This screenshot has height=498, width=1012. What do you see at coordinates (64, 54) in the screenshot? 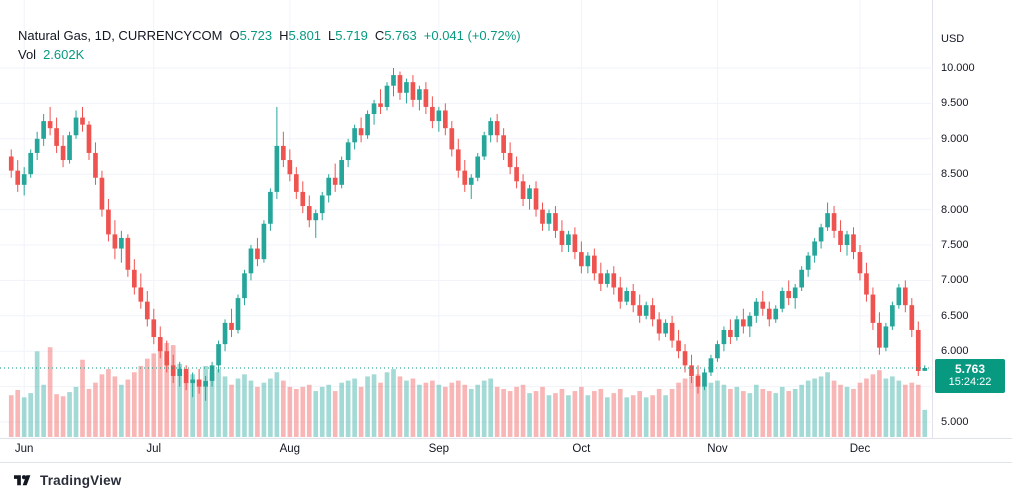
I see `volume-value: 2.602K` at bounding box center [64, 54].